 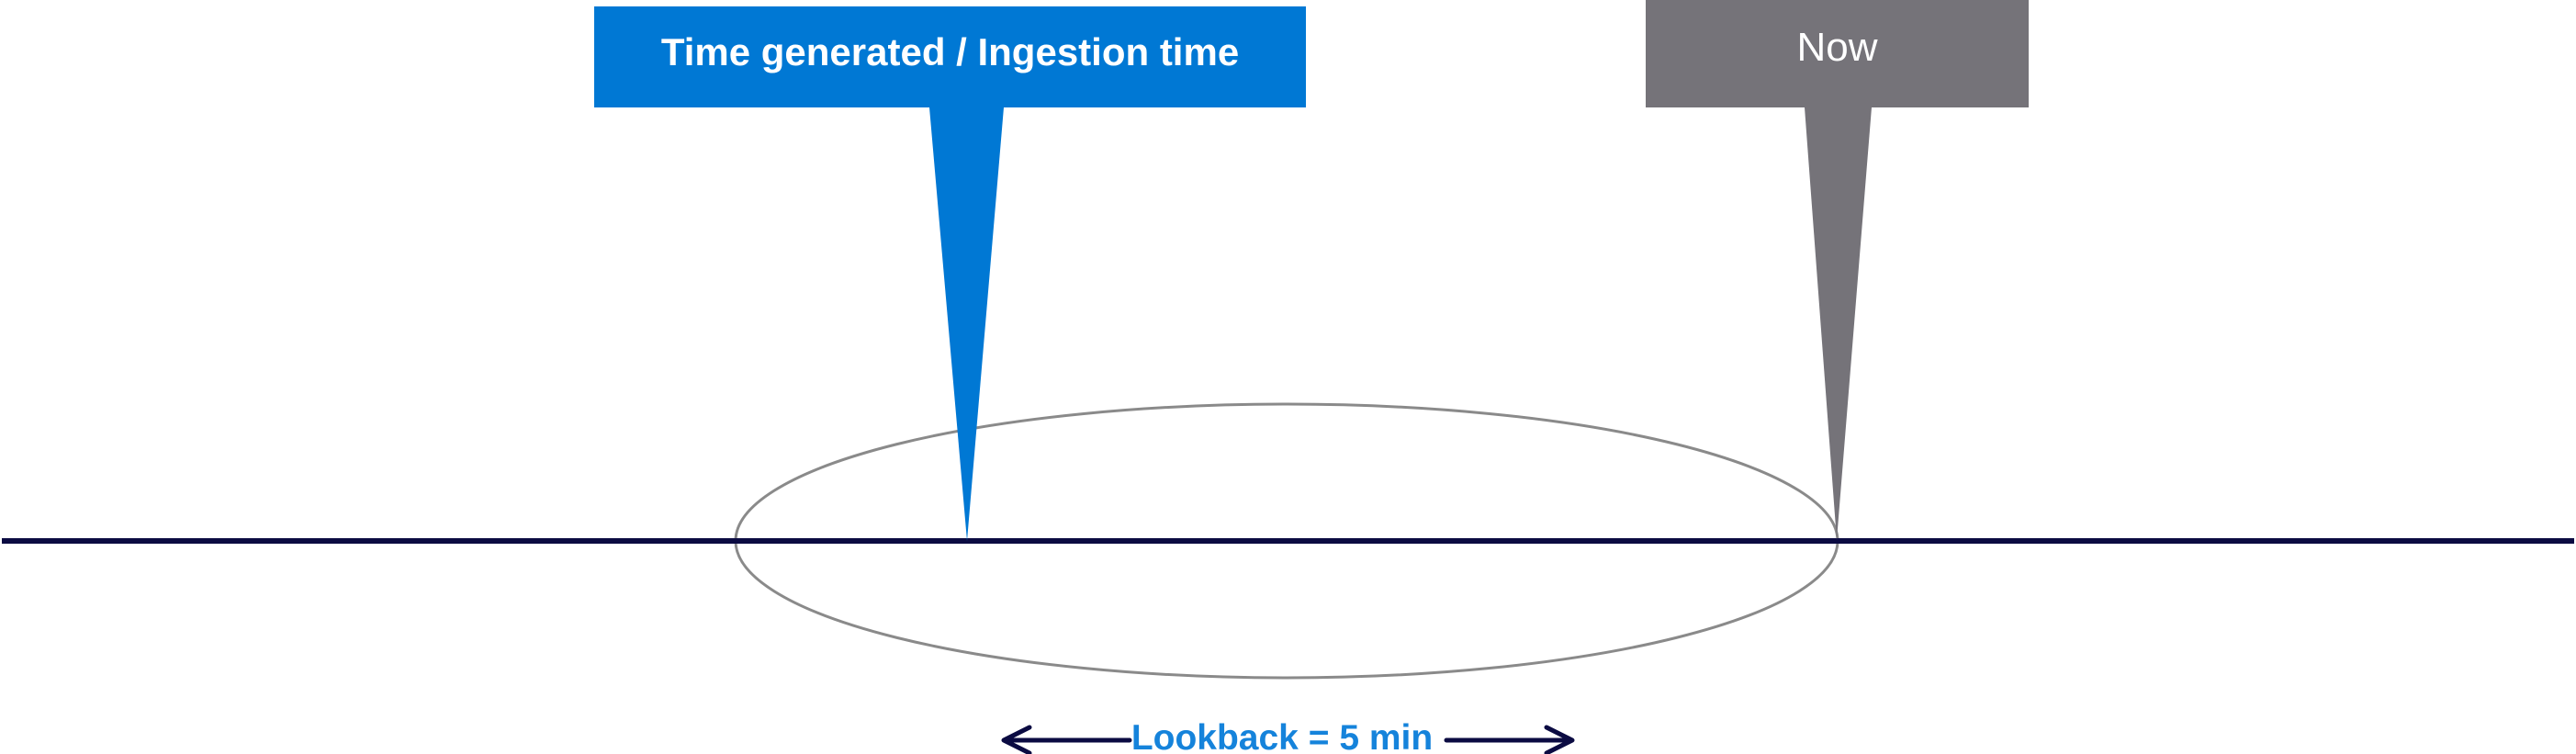 What do you see at coordinates (1282, 736) in the screenshot?
I see `lookback-label: Lookback = 5 min` at bounding box center [1282, 736].